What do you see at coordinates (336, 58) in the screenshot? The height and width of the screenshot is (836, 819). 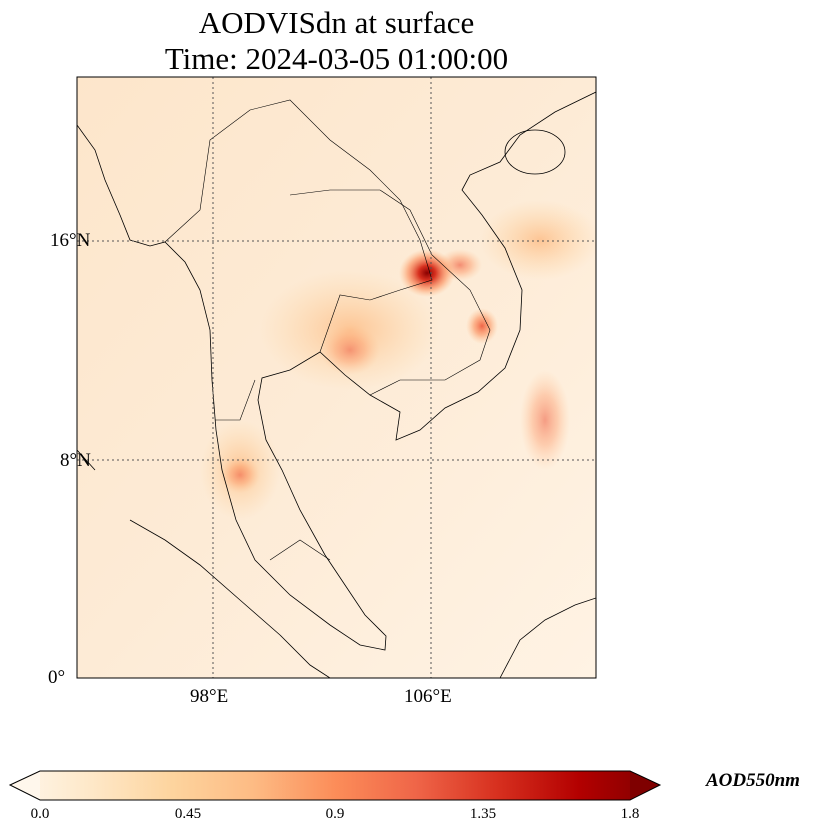 I see `map-time: Time: 2024-03-05 01:00:00` at bounding box center [336, 58].